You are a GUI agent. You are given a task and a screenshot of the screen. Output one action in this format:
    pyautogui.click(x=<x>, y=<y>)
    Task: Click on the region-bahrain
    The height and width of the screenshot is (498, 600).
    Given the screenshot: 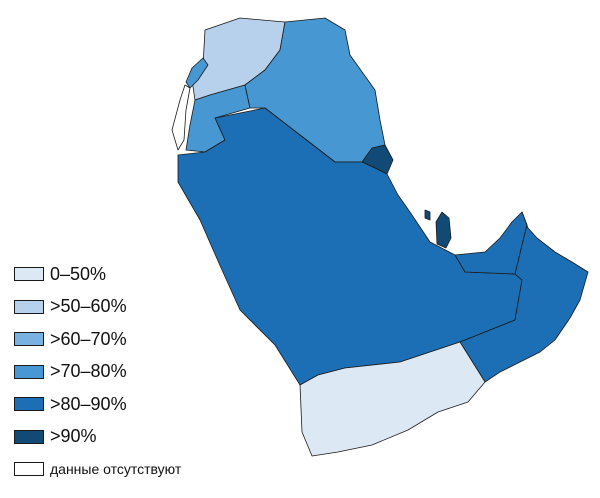 What is the action you would take?
    pyautogui.click(x=427, y=215)
    